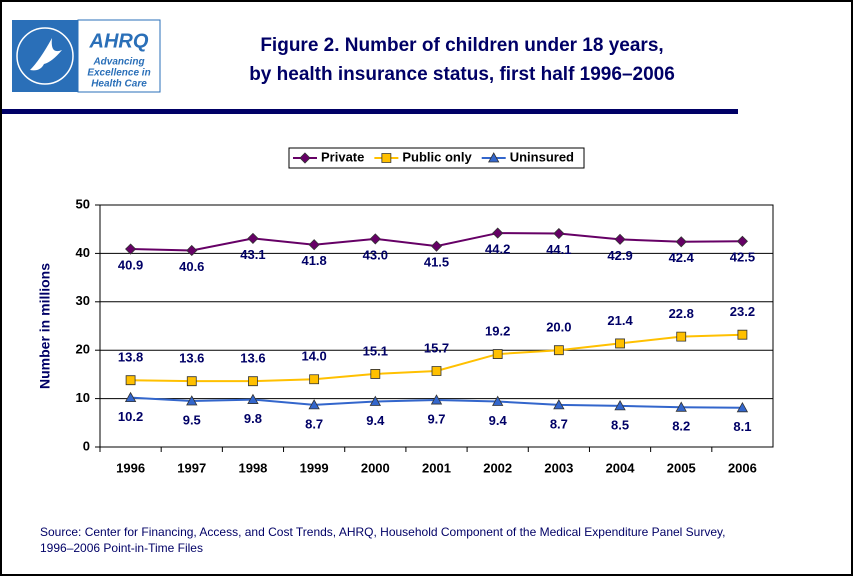  What do you see at coordinates (558, 249) in the screenshot?
I see `value-label: 44.1` at bounding box center [558, 249].